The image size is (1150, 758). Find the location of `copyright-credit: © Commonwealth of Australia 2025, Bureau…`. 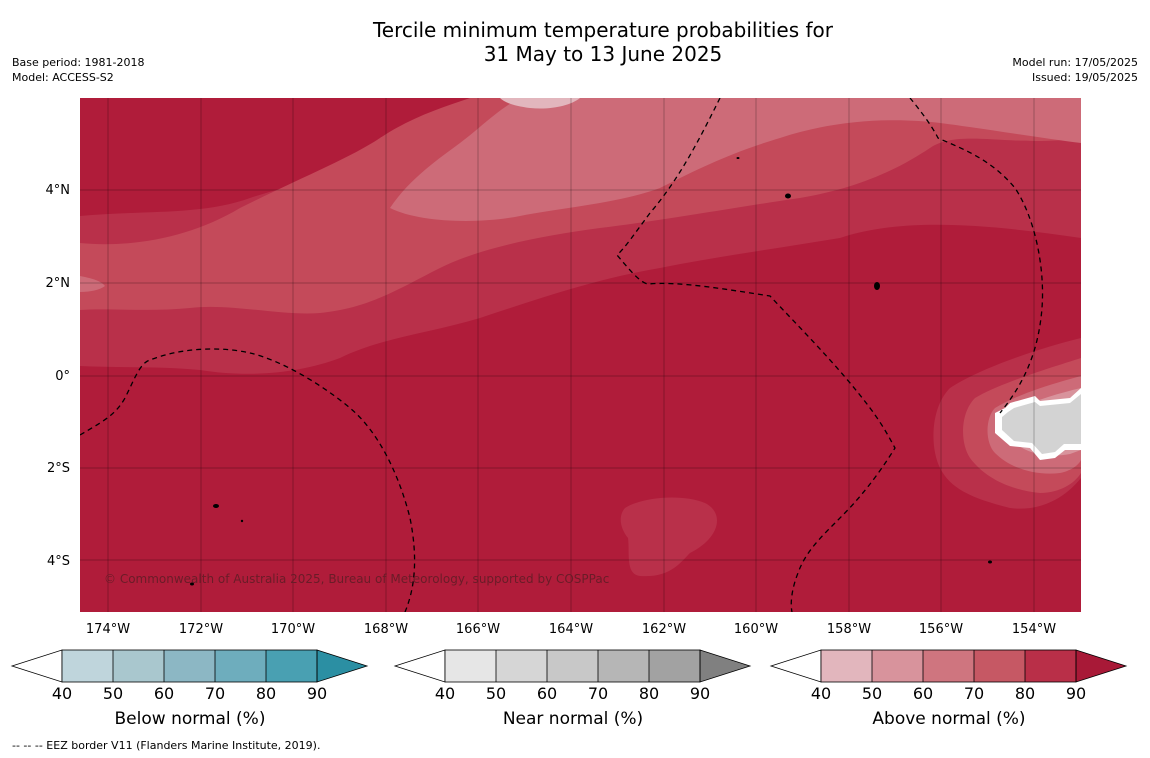

copyright-credit: © Commonwealth of Australia 2025, Bureau… is located at coordinates (357, 579).